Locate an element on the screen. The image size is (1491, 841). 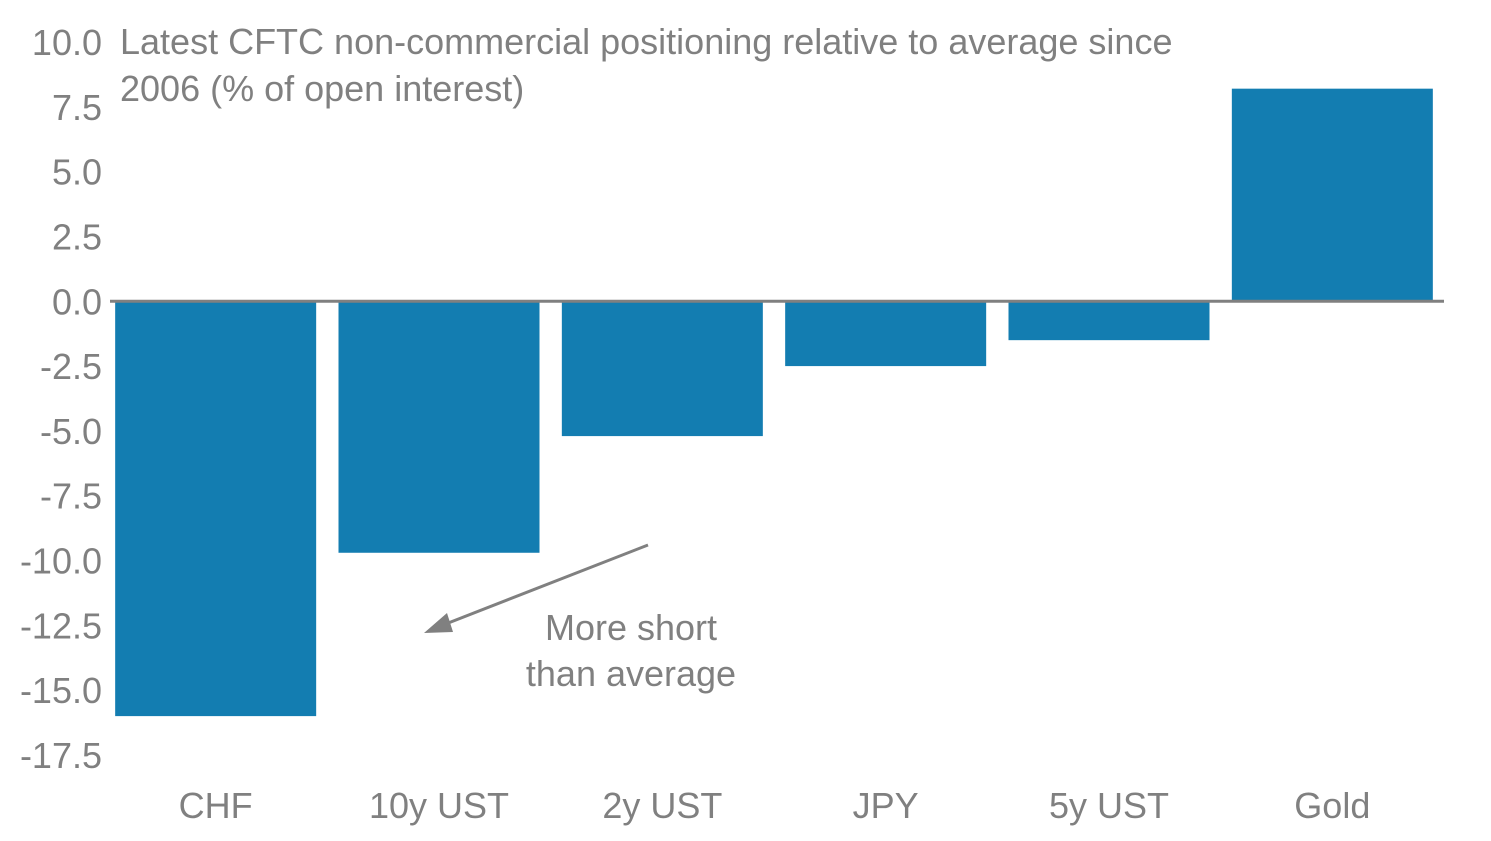
annotation-text-line-1: More short is located at coordinates (631, 627).